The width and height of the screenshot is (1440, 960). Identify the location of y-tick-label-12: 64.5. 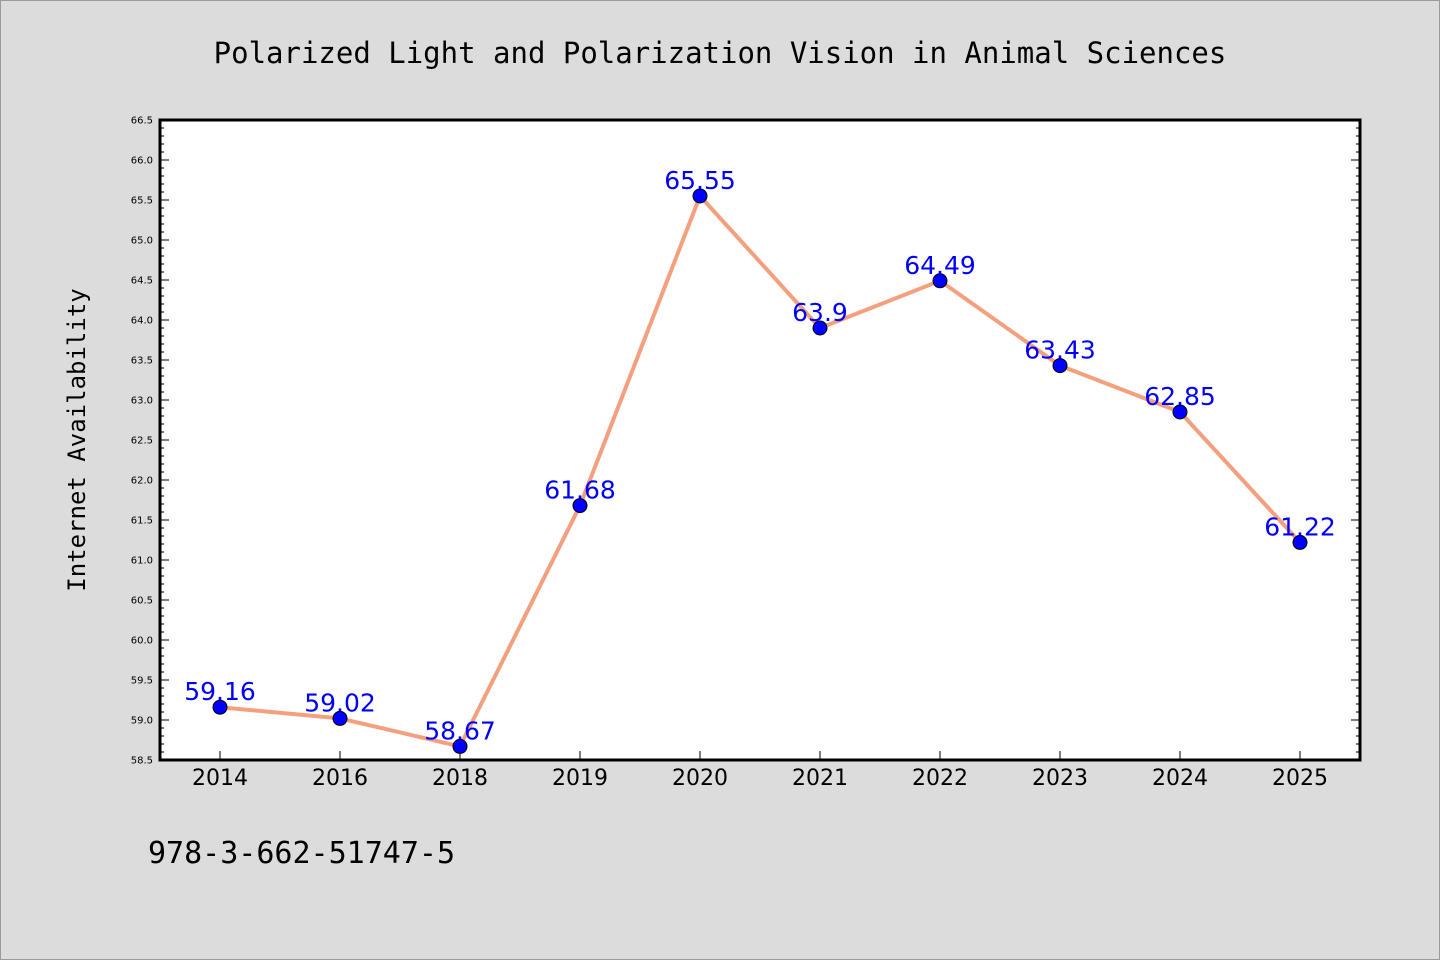
(142, 281).